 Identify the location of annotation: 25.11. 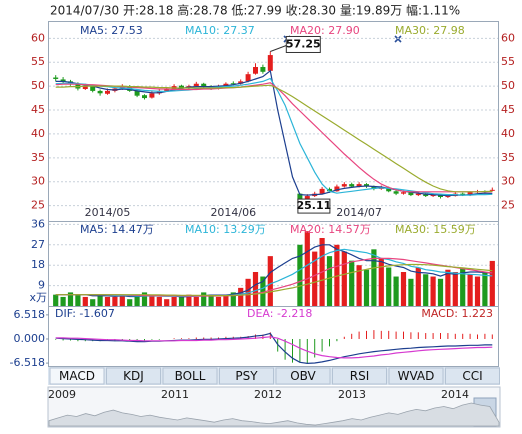
(314, 205).